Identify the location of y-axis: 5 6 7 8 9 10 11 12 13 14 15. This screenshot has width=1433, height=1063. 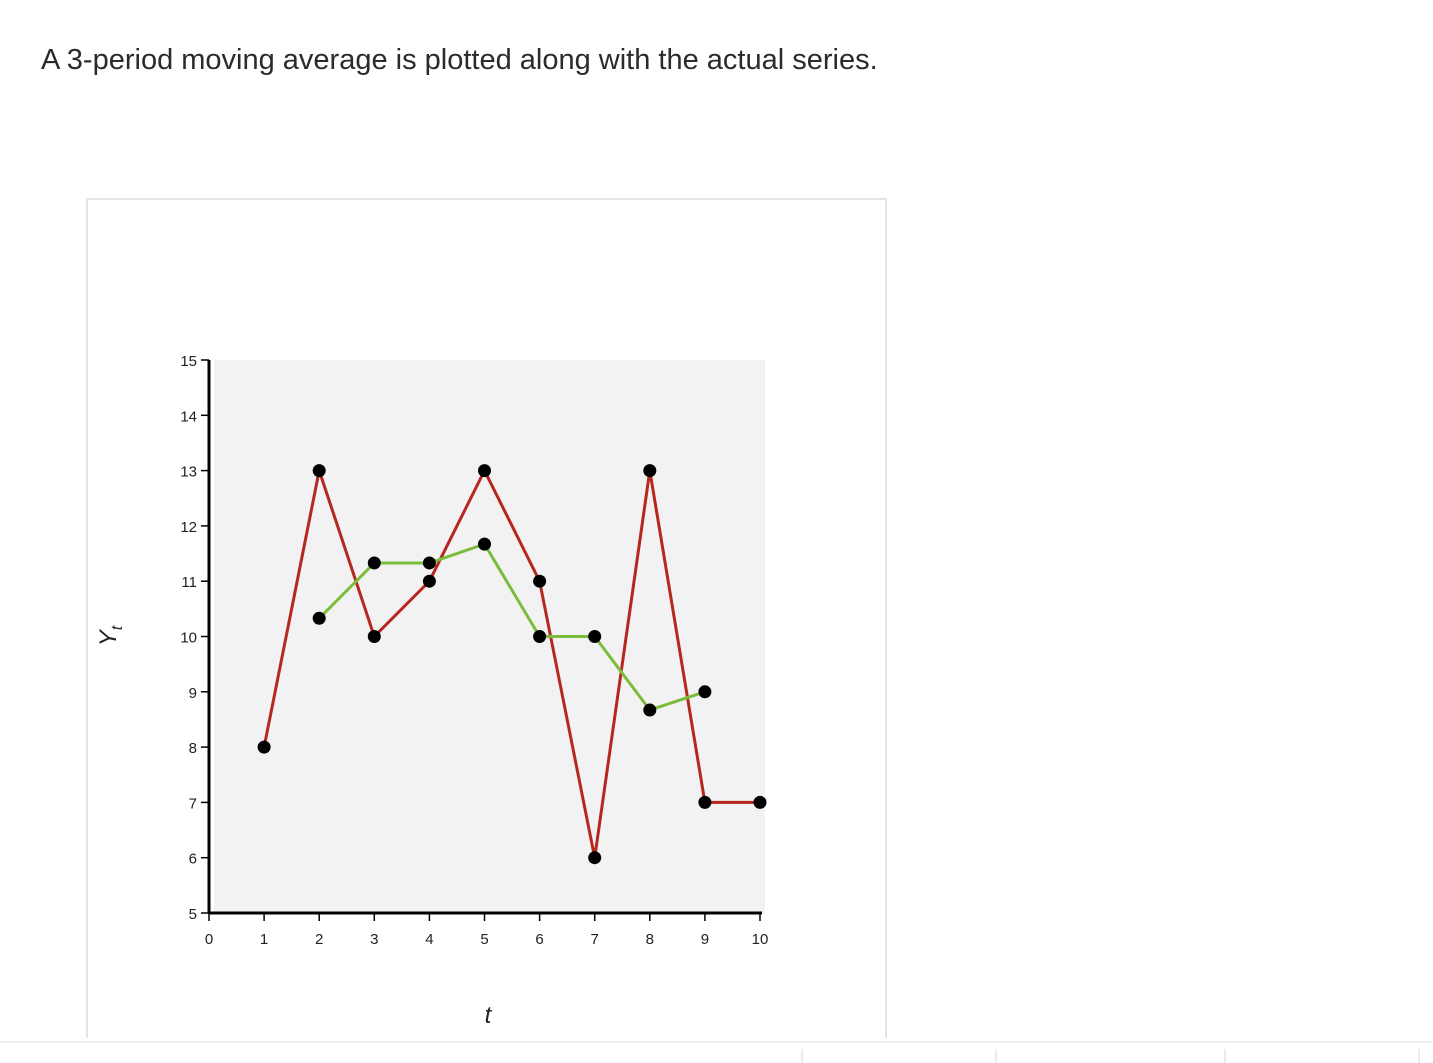
(195, 638).